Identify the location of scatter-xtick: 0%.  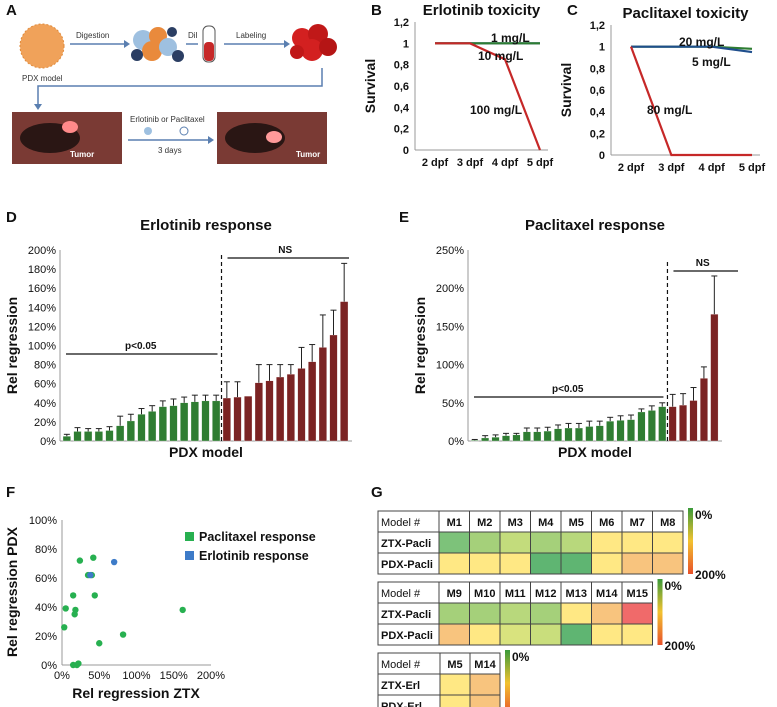
(62, 676).